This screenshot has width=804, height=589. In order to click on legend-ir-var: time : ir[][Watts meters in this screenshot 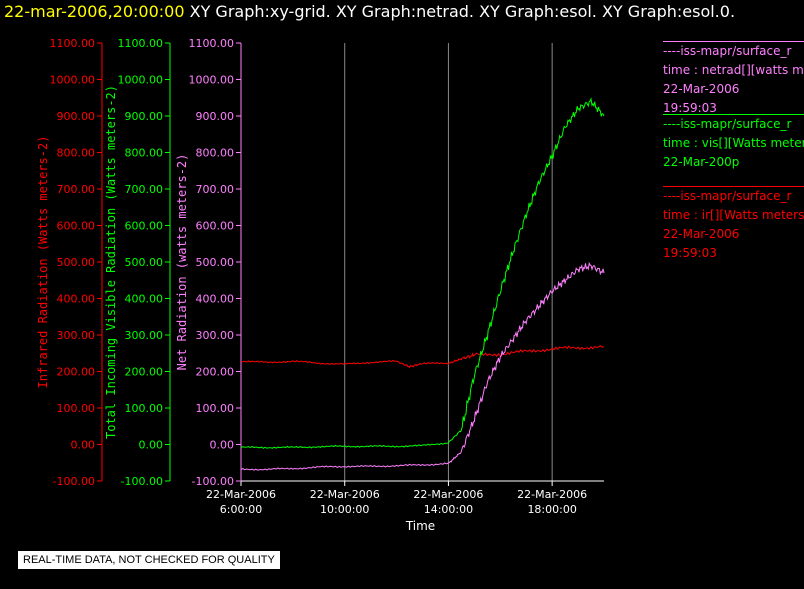, I will do `click(733, 215)`.